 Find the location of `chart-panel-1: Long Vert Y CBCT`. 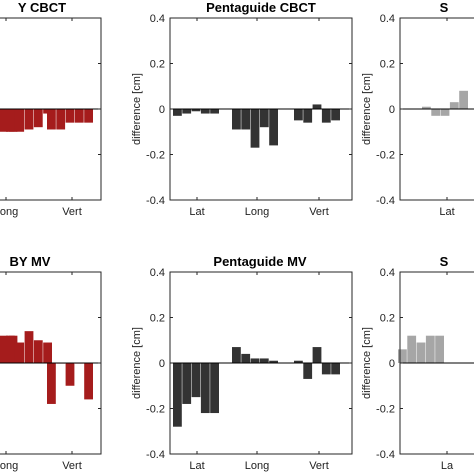

chart-panel-1: Long Vert Y CBCT is located at coordinates (51, 109).